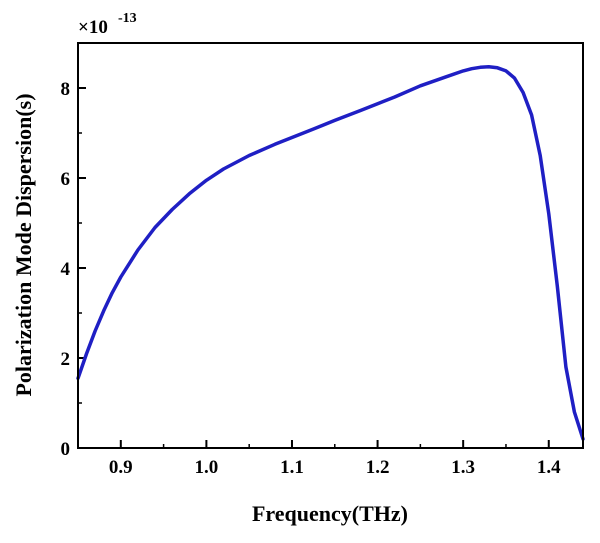 The image size is (600, 543). I want to click on x-tick-label: 0.9, so click(121, 467).